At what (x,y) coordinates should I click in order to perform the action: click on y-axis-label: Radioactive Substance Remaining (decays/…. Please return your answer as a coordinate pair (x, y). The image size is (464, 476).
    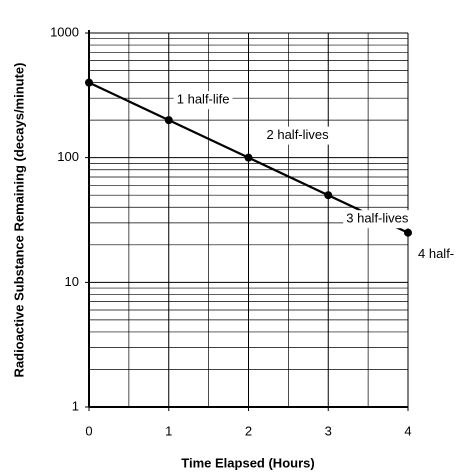
    Looking at the image, I should click on (18, 220).